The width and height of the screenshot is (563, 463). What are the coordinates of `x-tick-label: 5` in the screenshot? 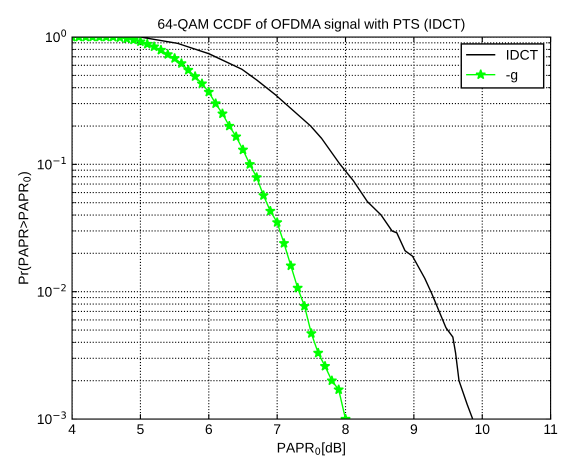 It's located at (140, 429).